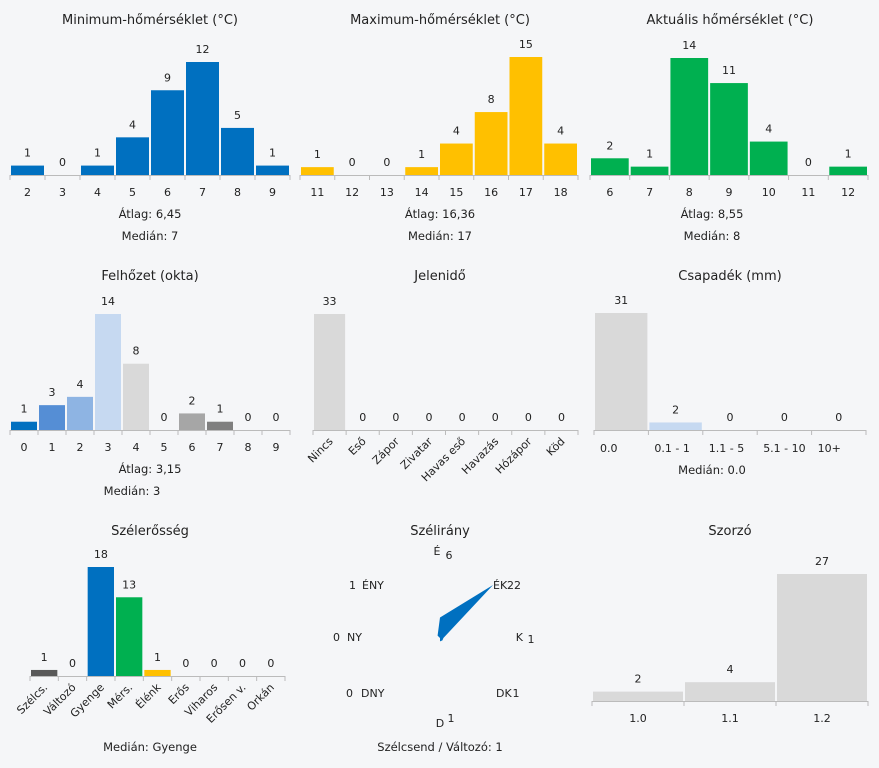  What do you see at coordinates (712, 470) in the screenshot?
I see `stat-median-rain: Medián: 0.0` at bounding box center [712, 470].